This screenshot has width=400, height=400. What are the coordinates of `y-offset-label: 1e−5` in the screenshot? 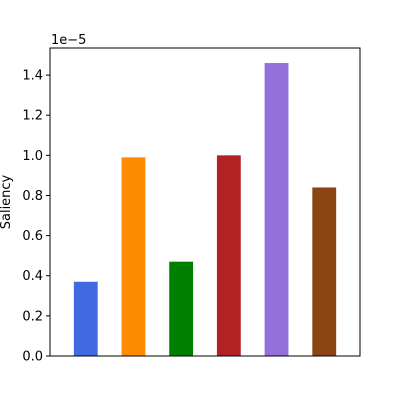 It's located at (68, 40).